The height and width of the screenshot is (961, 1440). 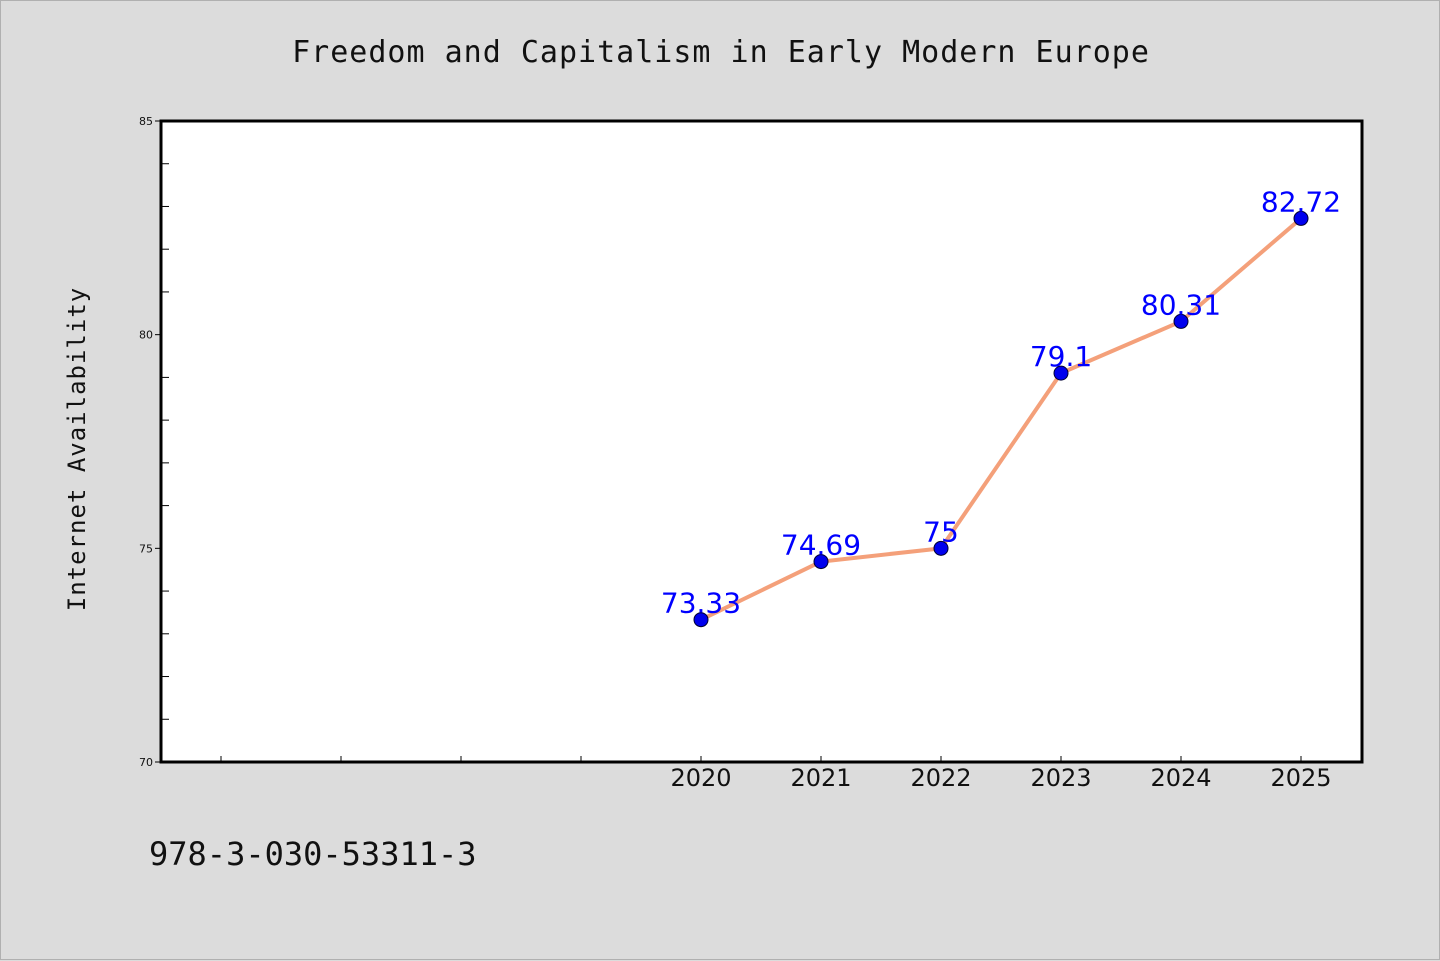 What do you see at coordinates (821, 545) in the screenshot?
I see `data-label: 74.69` at bounding box center [821, 545].